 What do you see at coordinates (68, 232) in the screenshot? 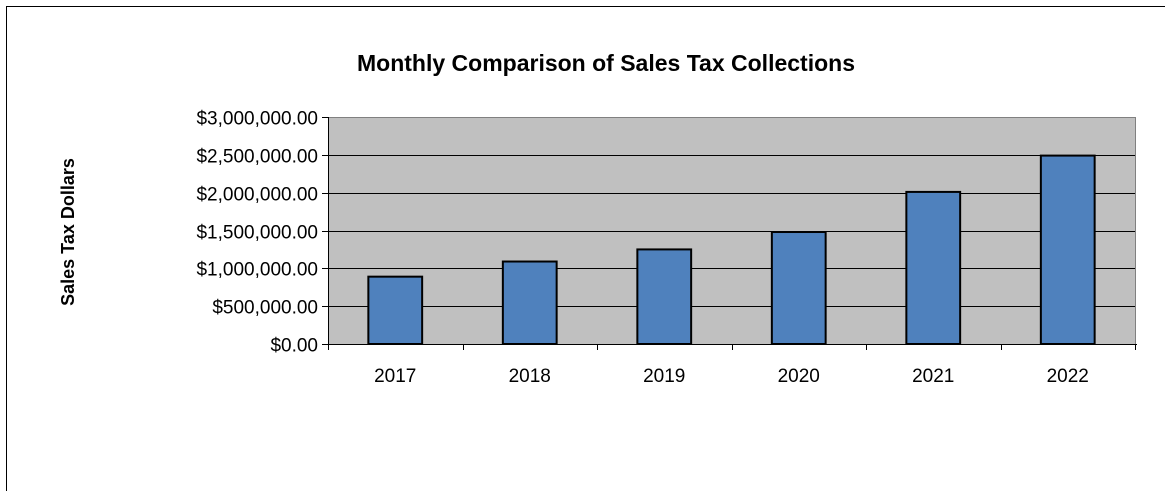
I see `y-axis-label: Sales Tax Dollars` at bounding box center [68, 232].